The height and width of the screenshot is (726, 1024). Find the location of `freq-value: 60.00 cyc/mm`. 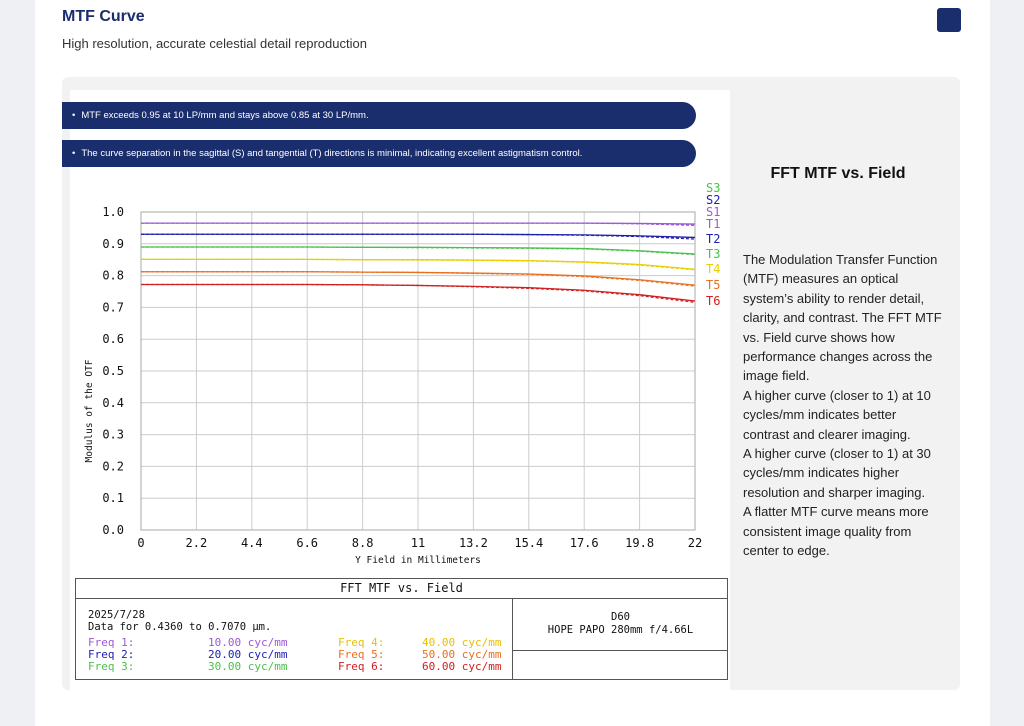

freq-value: 60.00 cyc/mm is located at coordinates (462, 666).